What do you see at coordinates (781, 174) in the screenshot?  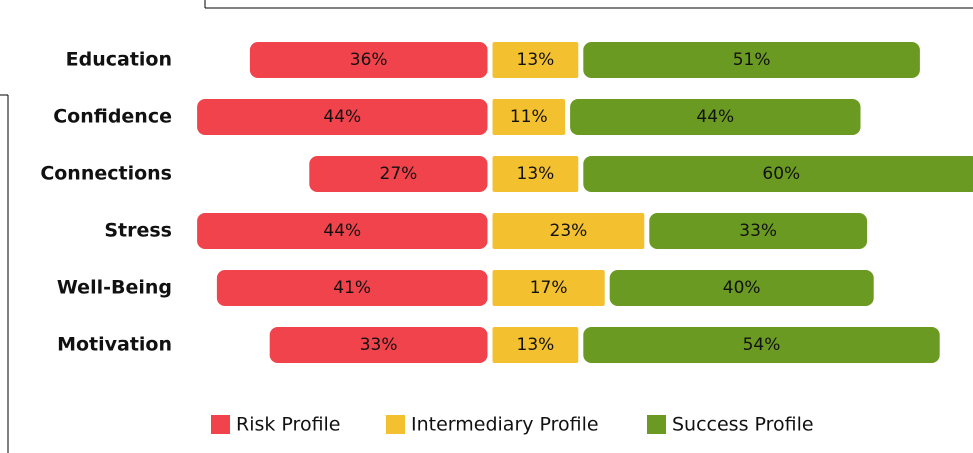 I see `value-label: 60%` at bounding box center [781, 174].